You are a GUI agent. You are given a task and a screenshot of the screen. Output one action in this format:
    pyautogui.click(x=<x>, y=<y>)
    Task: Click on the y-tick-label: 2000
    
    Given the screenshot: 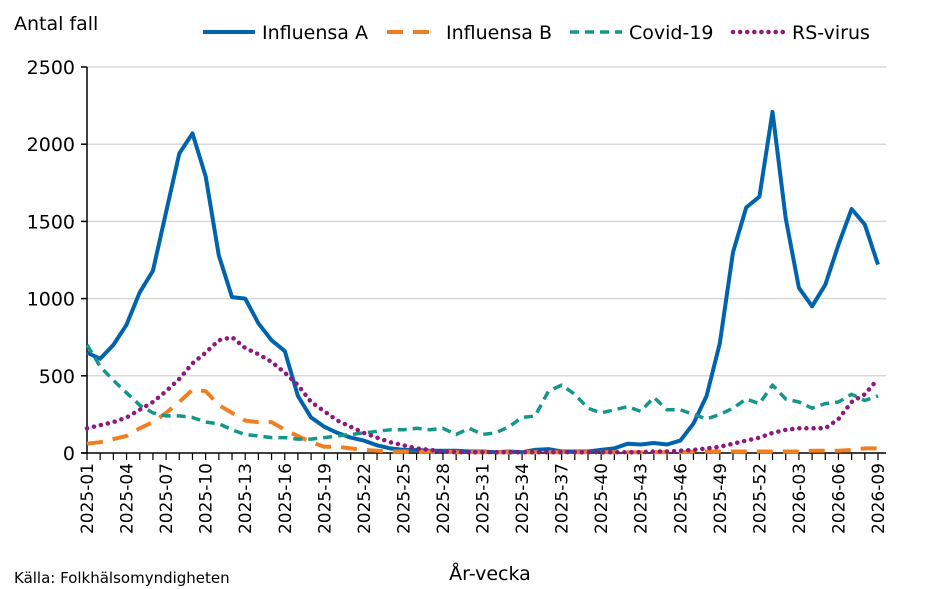 What is the action you would take?
    pyautogui.click(x=51, y=145)
    